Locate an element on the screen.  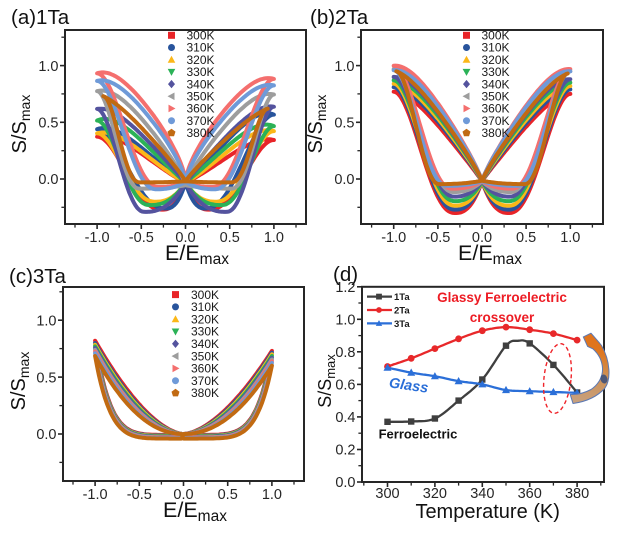
svg-text: (d) is located at coordinates (345, 274).